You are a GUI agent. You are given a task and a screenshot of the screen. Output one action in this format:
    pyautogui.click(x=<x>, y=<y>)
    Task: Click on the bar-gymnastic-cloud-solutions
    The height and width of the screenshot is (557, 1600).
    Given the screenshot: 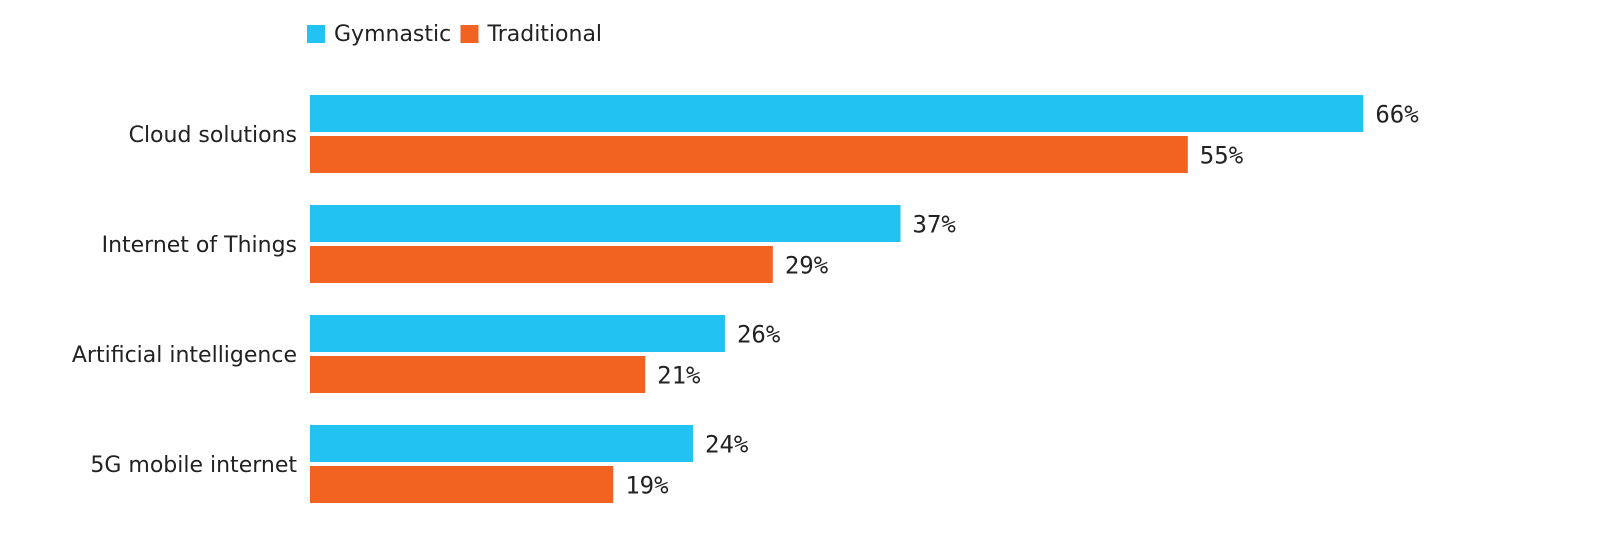 What is the action you would take?
    pyautogui.click(x=837, y=113)
    